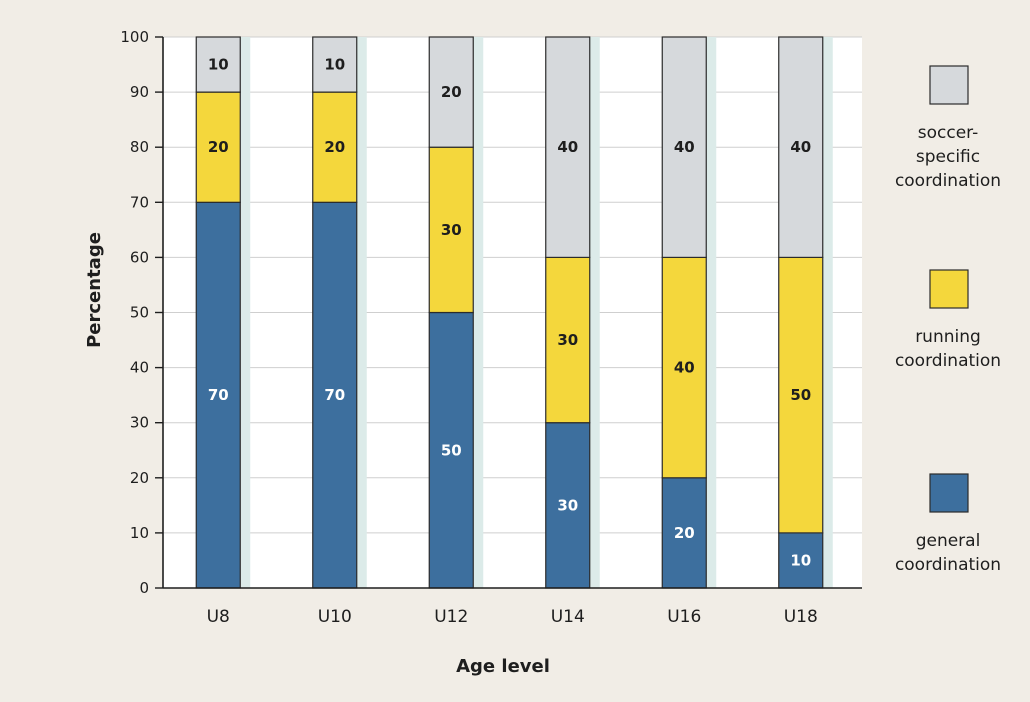  What do you see at coordinates (139, 202) in the screenshot?
I see `y-tick-label: 70` at bounding box center [139, 202].